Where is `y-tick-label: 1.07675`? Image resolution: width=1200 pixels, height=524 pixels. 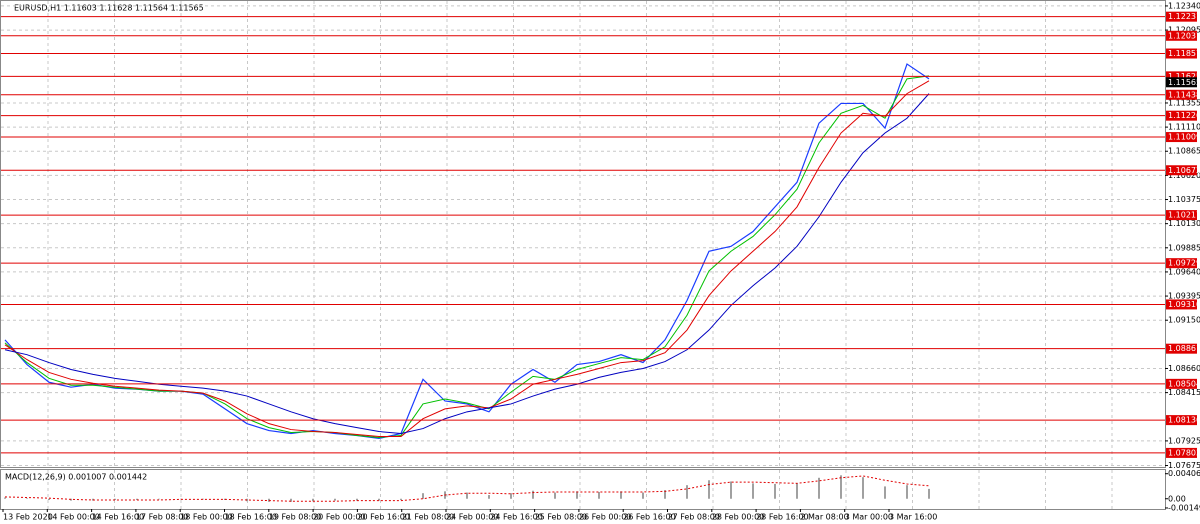
y-tick-label: 1.07675 is located at coordinates (1184, 465).